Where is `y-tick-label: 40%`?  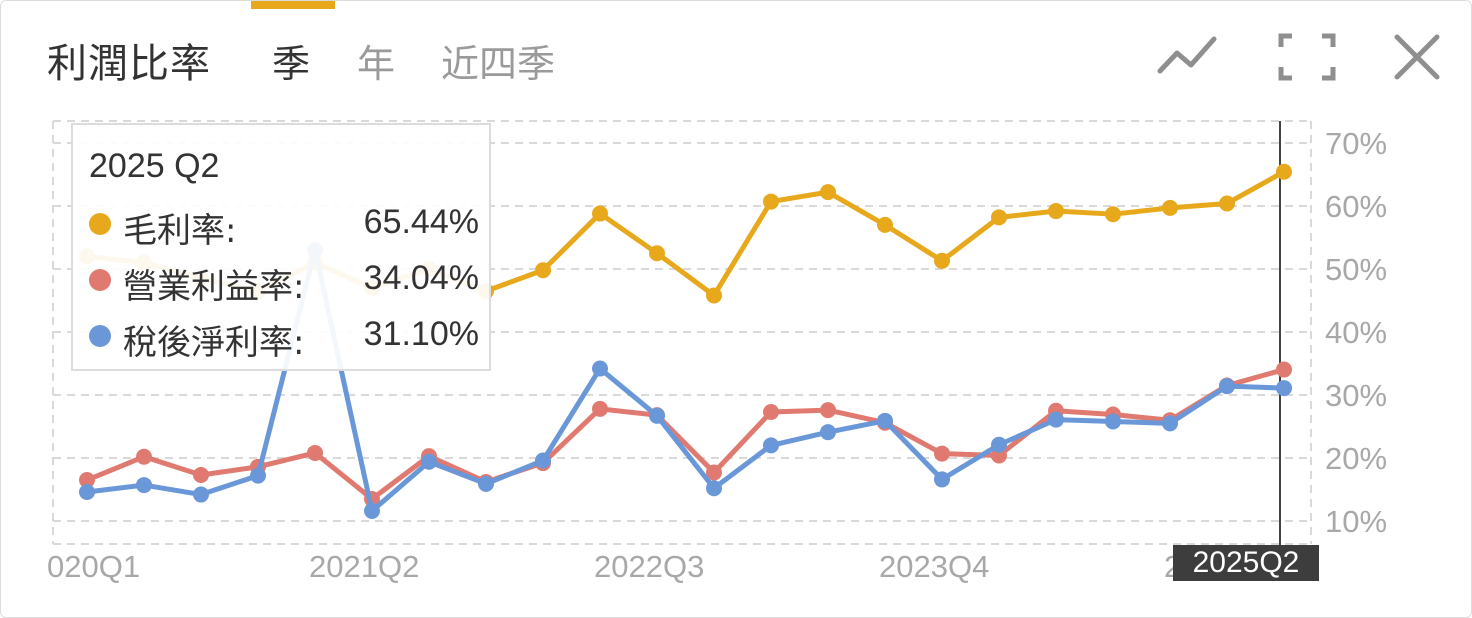 y-tick-label: 40% is located at coordinates (1356, 332).